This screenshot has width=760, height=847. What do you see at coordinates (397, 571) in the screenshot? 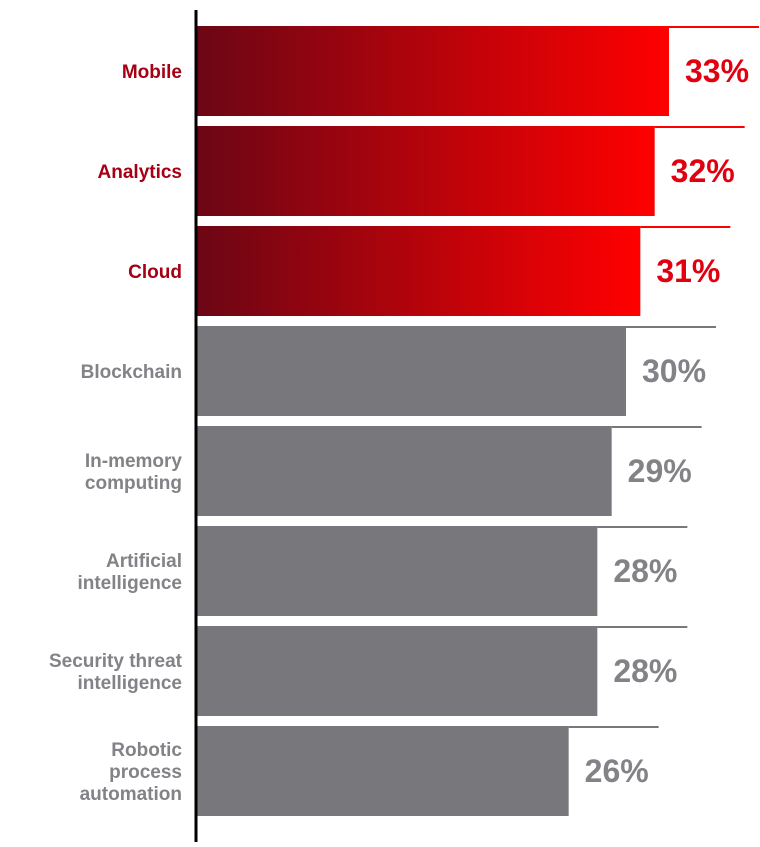
I see `bar-artificial-intelligence` at bounding box center [397, 571].